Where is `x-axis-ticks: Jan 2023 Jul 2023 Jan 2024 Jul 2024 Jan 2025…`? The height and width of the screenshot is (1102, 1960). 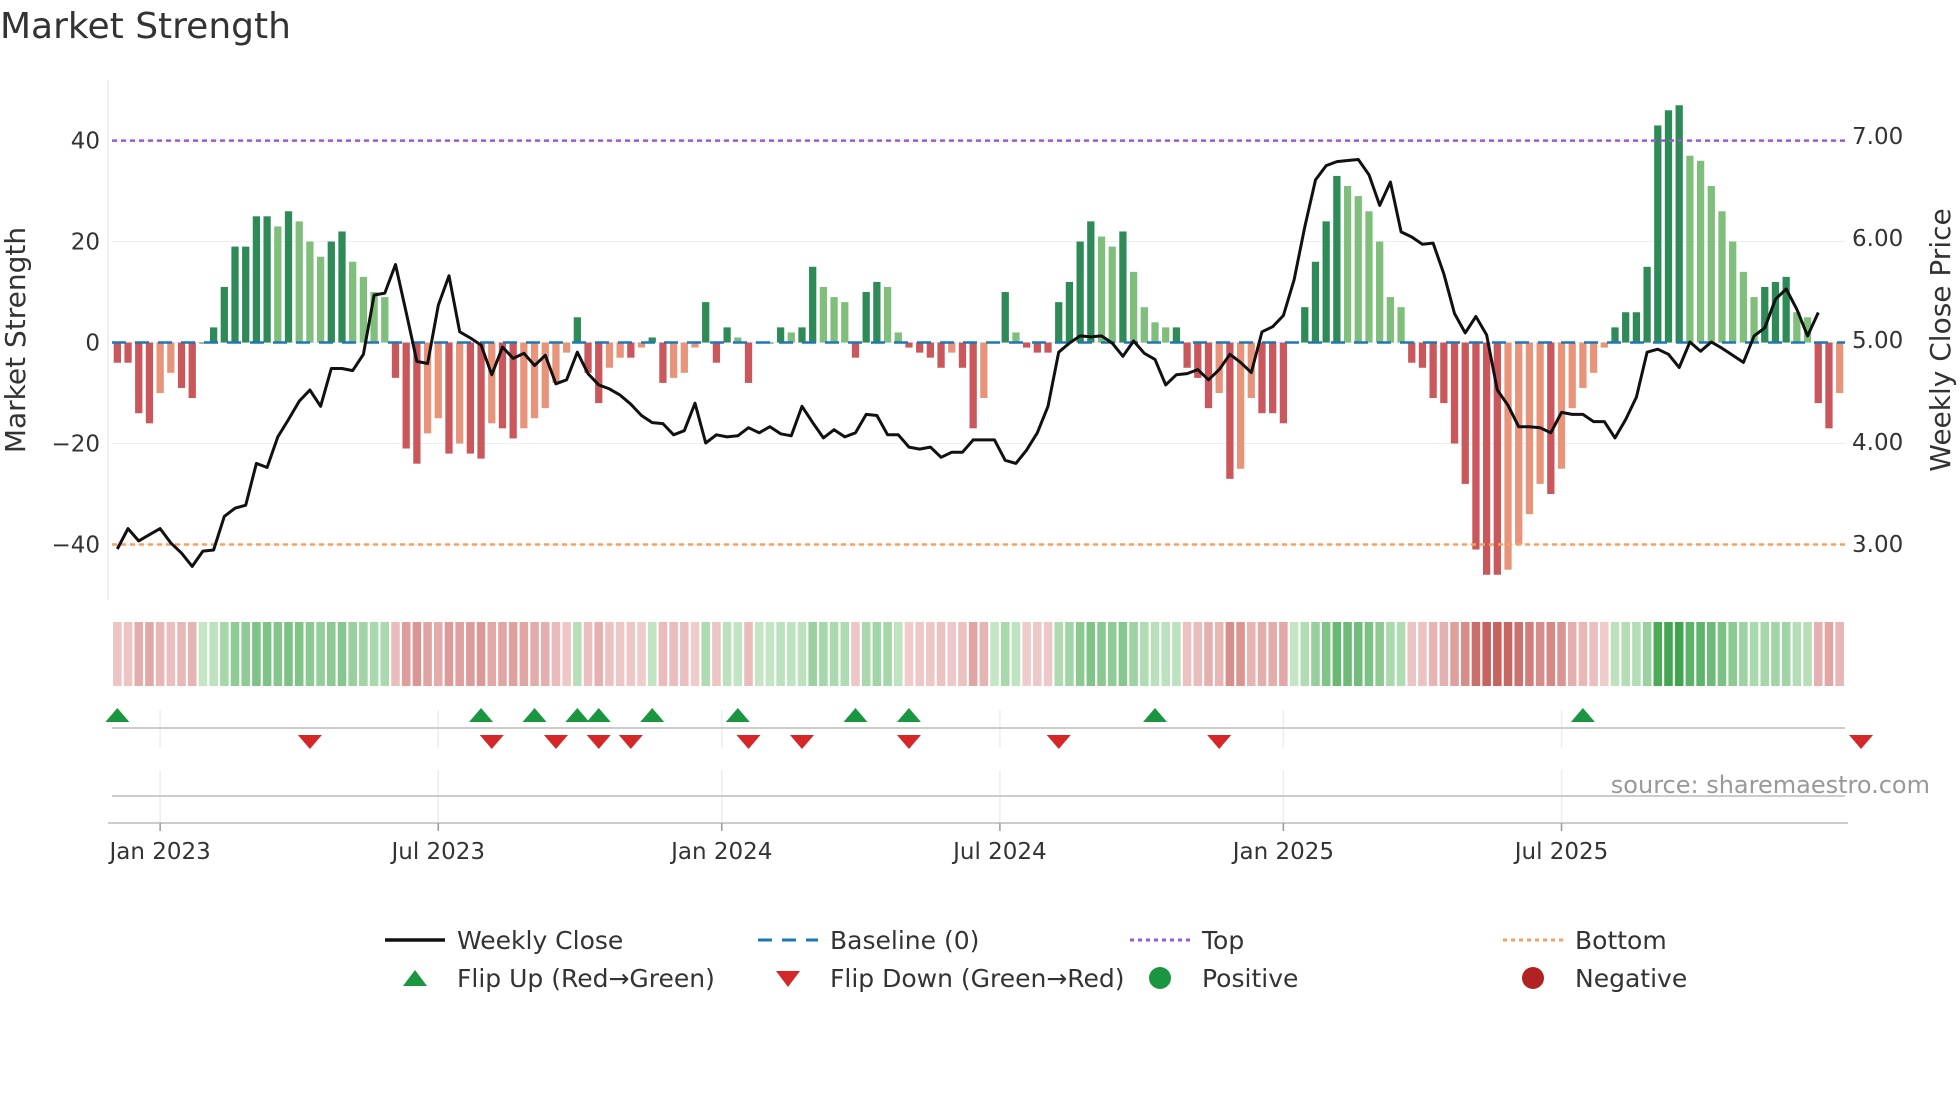
x-axis-ticks: Jan 2023 Jul 2023 Jan 2024 Jul 2024 Jan 2025… is located at coordinates (857, 844).